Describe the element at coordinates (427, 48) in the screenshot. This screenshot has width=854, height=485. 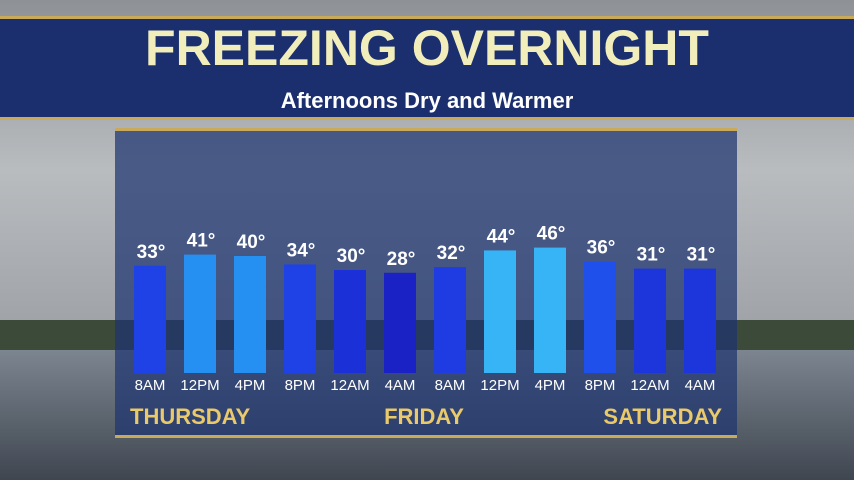
I see `chart-title: FREEZING OVERNIGHT` at that location.